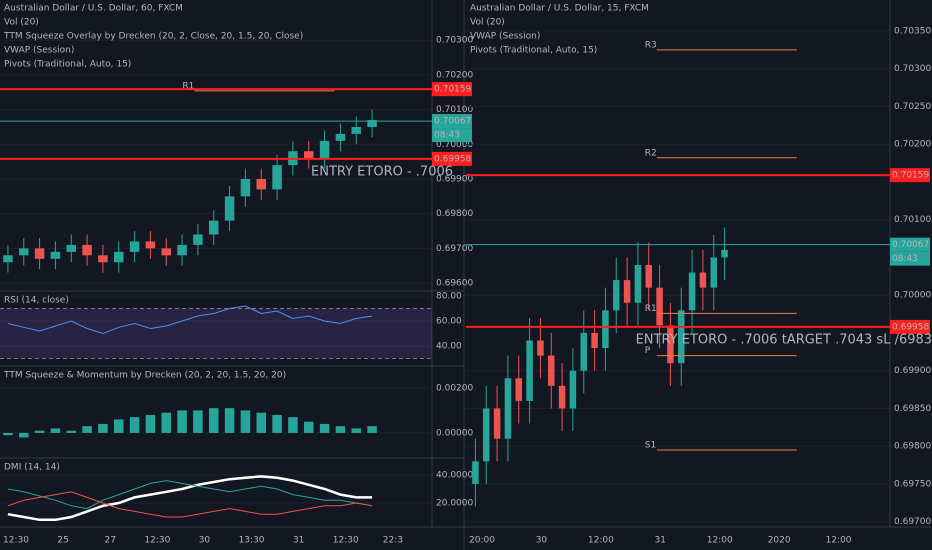 The width and height of the screenshot is (932, 550). I want to click on y-tick-label: 0.00000, so click(454, 433).